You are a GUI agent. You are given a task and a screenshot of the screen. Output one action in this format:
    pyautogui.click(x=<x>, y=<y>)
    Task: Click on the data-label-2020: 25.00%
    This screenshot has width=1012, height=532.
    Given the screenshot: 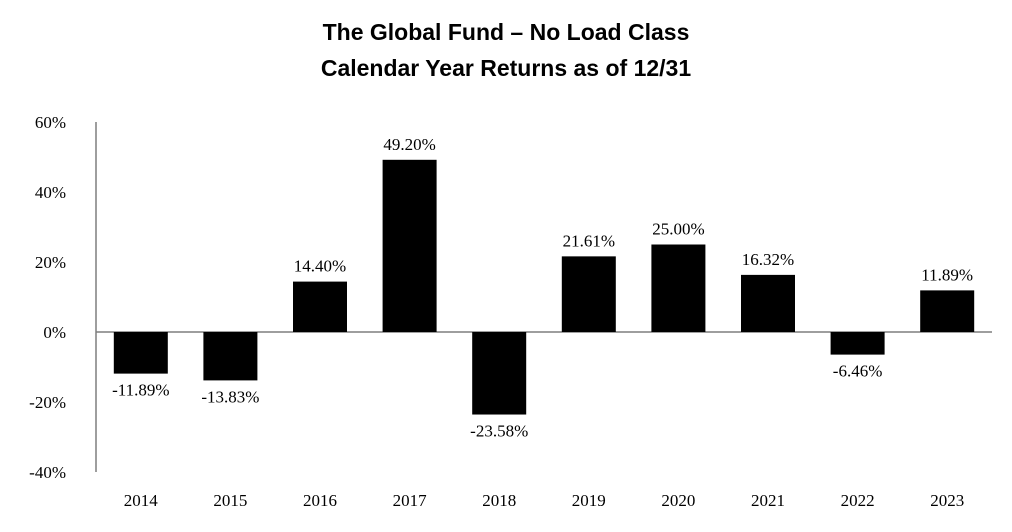 What is the action you would take?
    pyautogui.click(x=678, y=229)
    